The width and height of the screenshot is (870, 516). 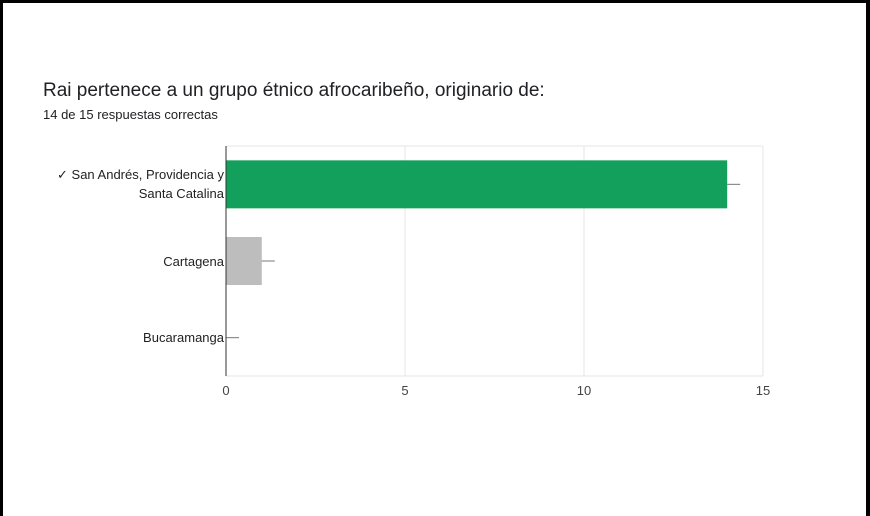 I want to click on category-label-1: Cartagena, so click(x=193, y=261).